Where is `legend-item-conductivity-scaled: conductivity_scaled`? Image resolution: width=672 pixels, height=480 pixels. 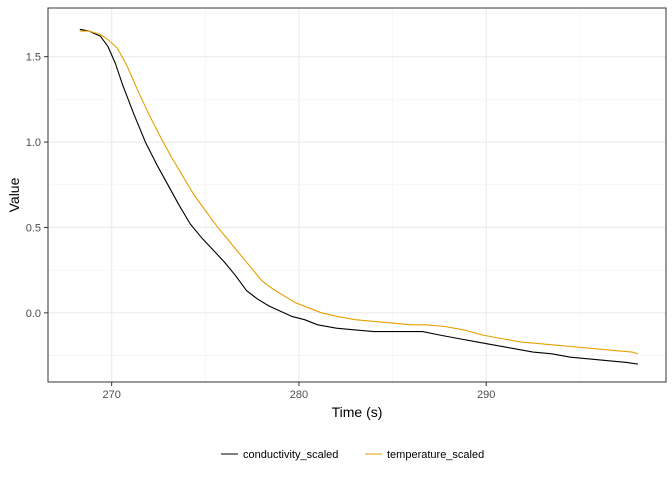
legend-item-conductivity-scaled: conductivity_scaled is located at coordinates (279, 455).